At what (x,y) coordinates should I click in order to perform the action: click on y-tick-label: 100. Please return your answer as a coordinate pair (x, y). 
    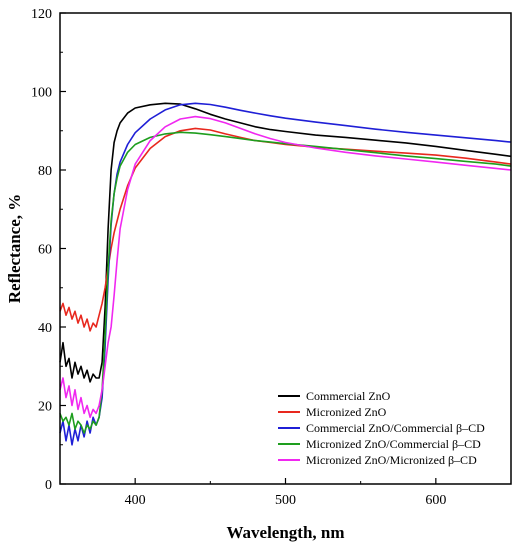
    Looking at the image, I should click on (41, 93).